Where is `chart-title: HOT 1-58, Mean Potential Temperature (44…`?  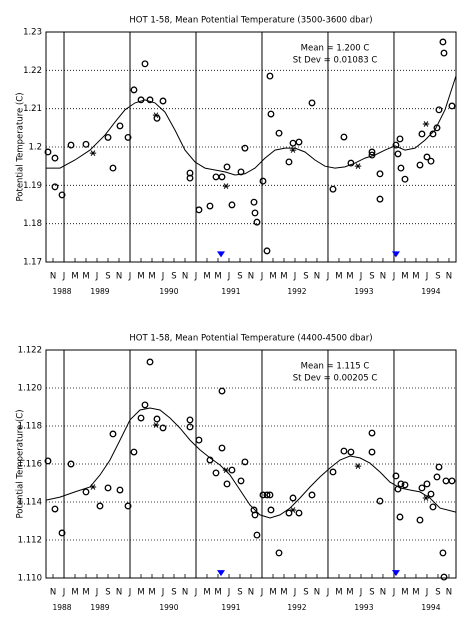 chart-title: HOT 1-58, Mean Potential Temperature (44… is located at coordinates (250, 339).